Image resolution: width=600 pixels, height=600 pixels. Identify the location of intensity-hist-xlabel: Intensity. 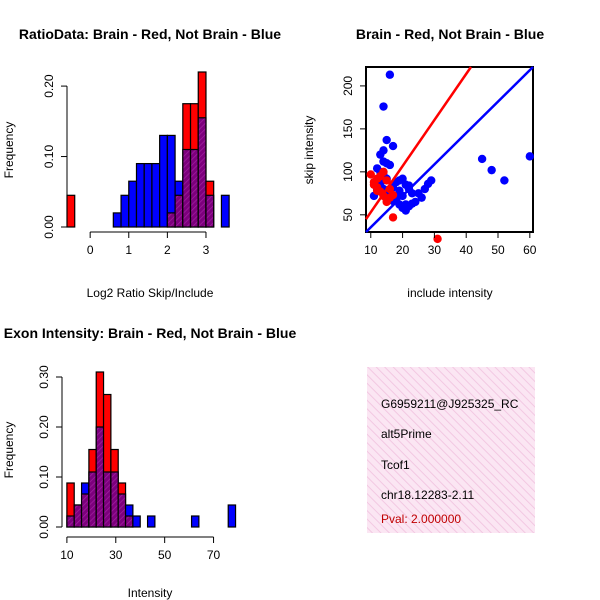
(150, 593).